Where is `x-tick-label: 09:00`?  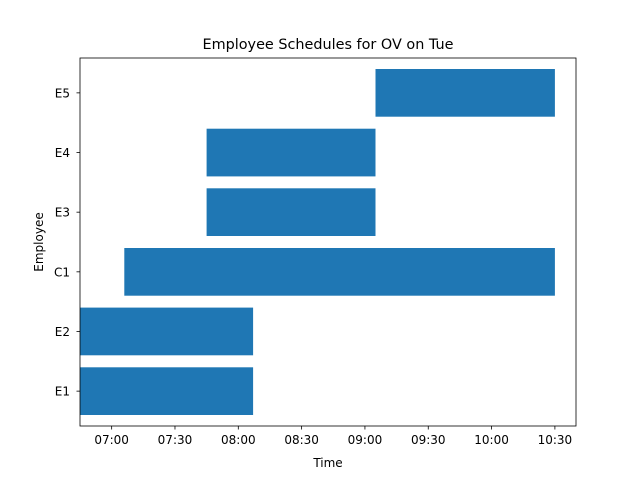 x-tick-label: 09:00 is located at coordinates (365, 440).